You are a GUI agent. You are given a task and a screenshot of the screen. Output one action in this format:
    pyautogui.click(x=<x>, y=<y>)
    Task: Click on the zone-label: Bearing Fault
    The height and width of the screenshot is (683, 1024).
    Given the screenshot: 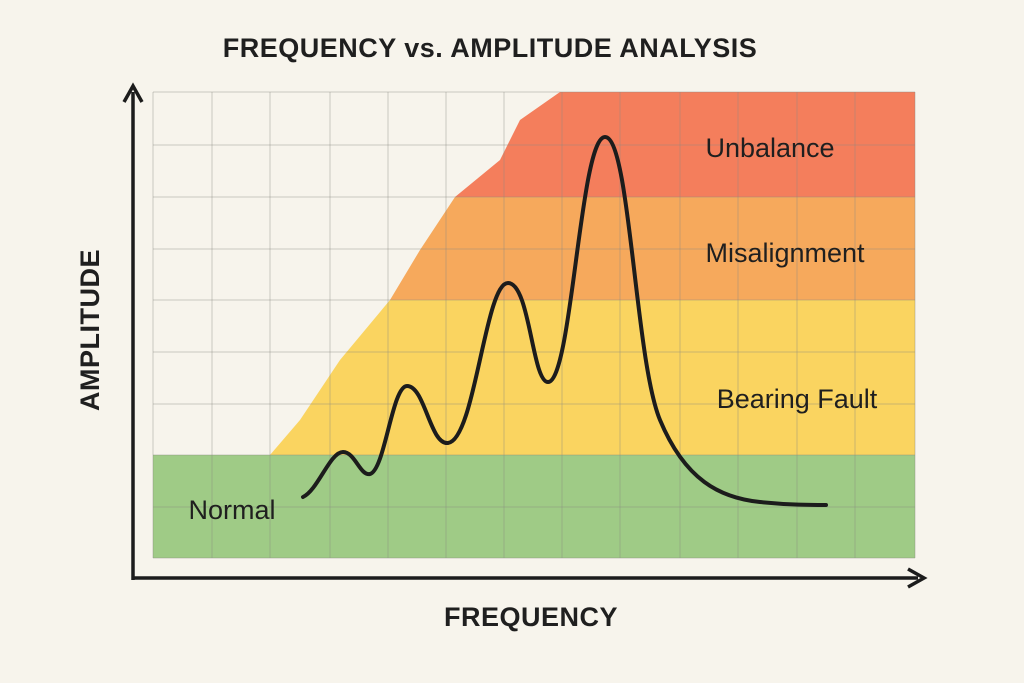 What is the action you would take?
    pyautogui.click(x=797, y=399)
    